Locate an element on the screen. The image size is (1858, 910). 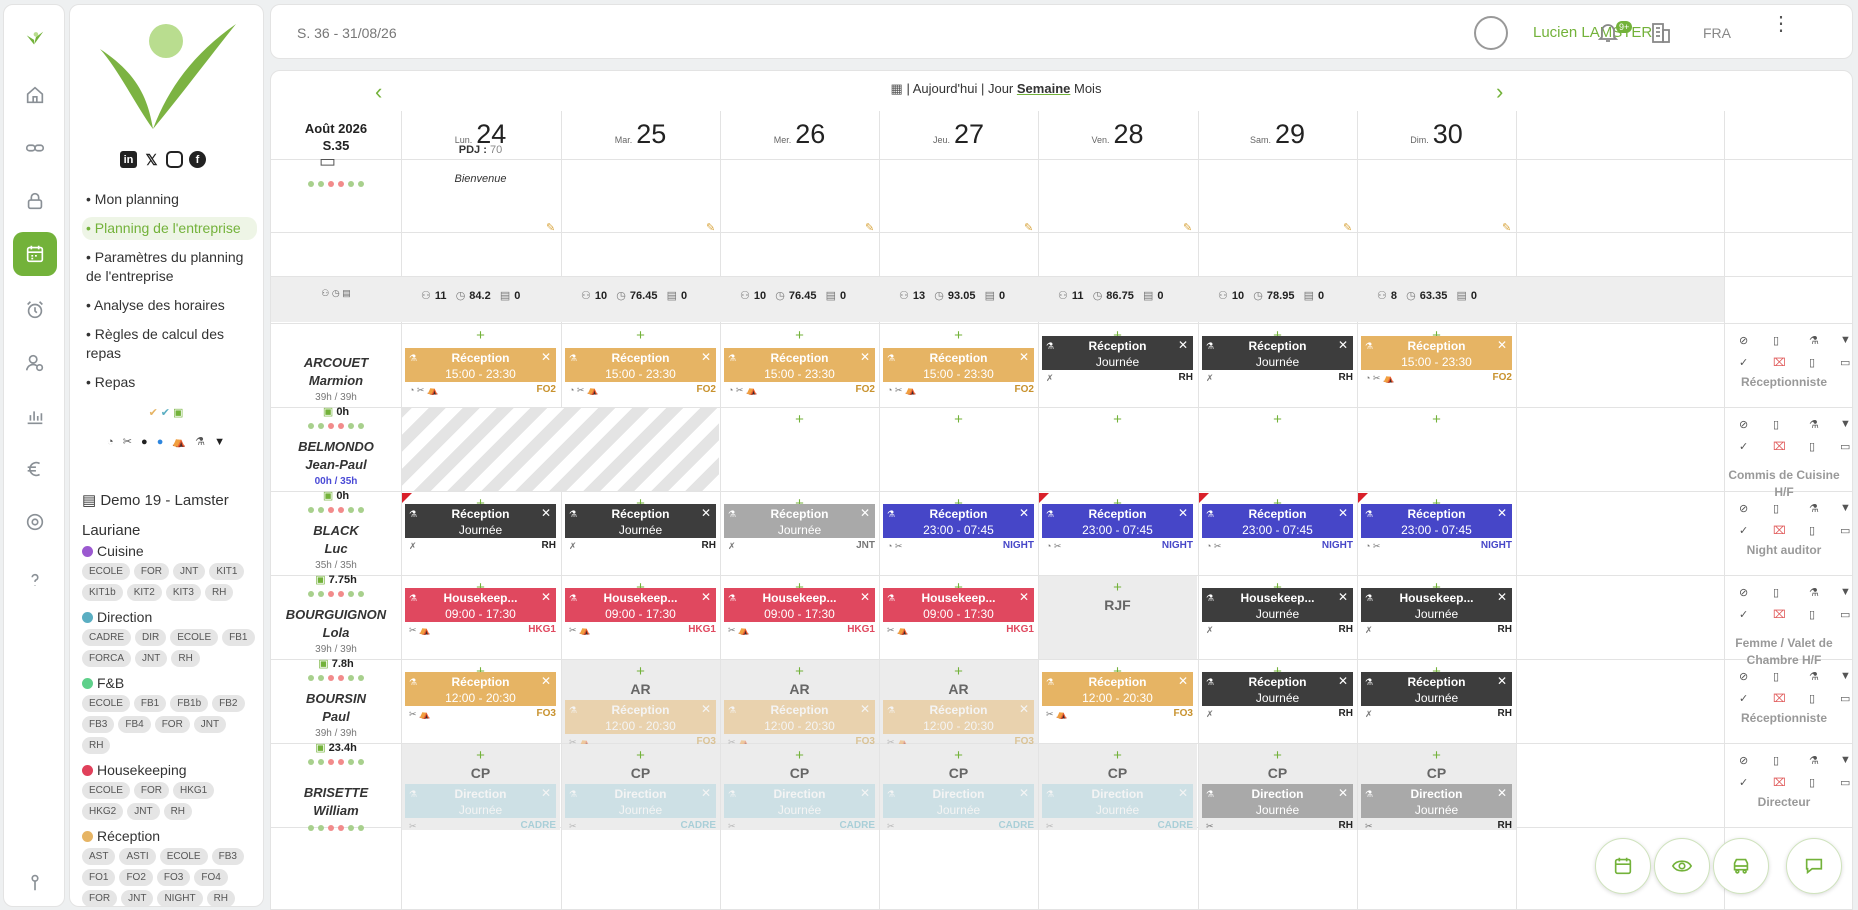
dept-tag: FO4 is located at coordinates (211, 877).